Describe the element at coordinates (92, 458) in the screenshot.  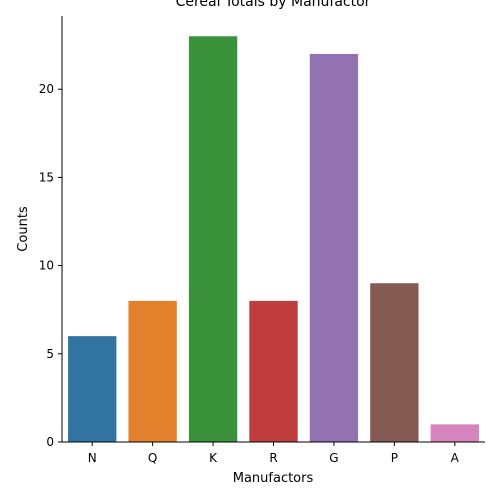
I see `x-tick-label: N` at that location.